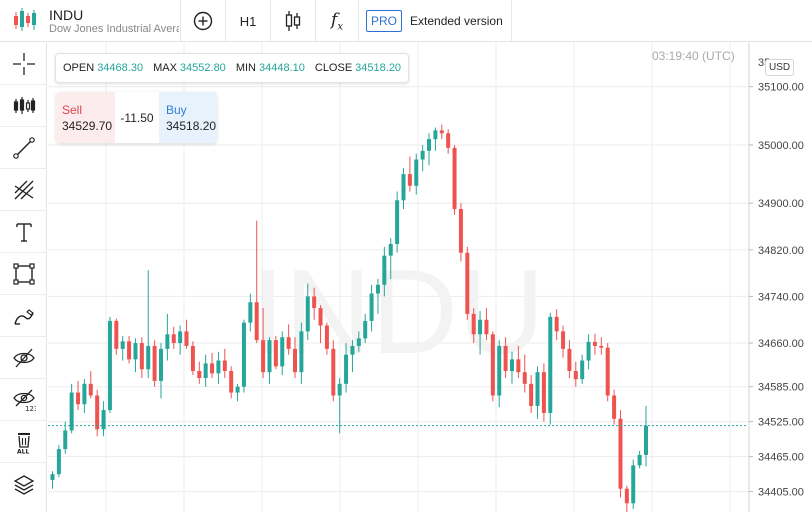 This screenshot has width=812, height=512. I want to click on eye-hide-icon, so click(23, 357).